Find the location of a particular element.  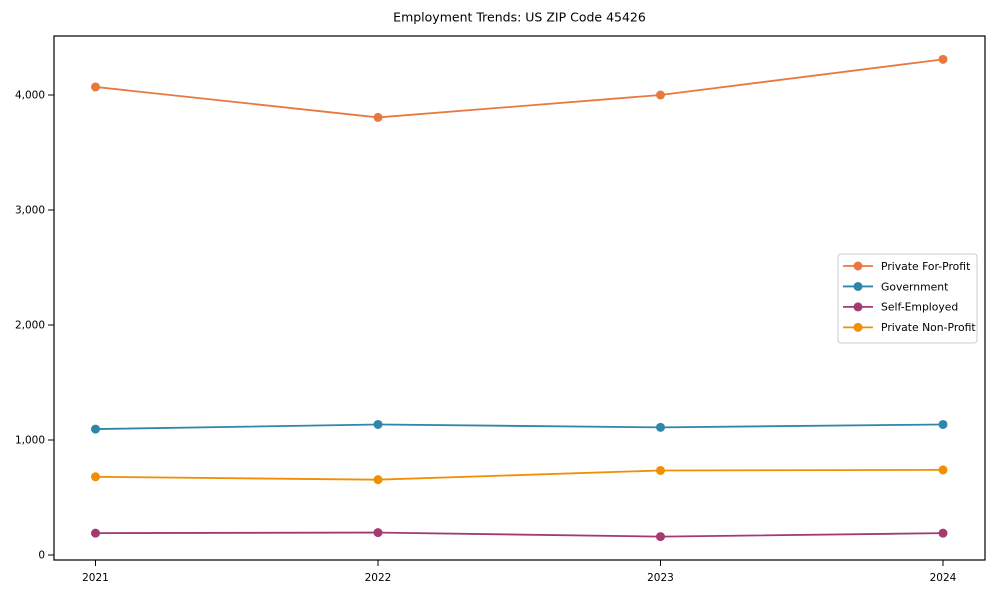

point-government-2024 is located at coordinates (943, 424).